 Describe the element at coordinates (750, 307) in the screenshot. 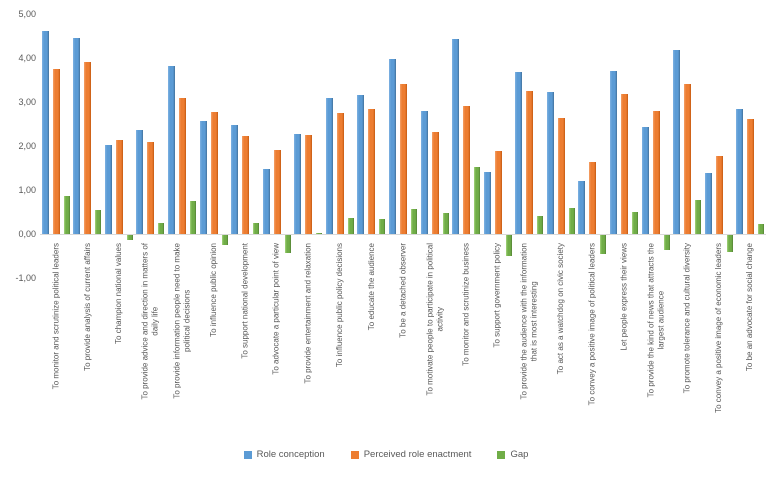

I see `x-axis-category-label: To be an advocate for social change` at that location.